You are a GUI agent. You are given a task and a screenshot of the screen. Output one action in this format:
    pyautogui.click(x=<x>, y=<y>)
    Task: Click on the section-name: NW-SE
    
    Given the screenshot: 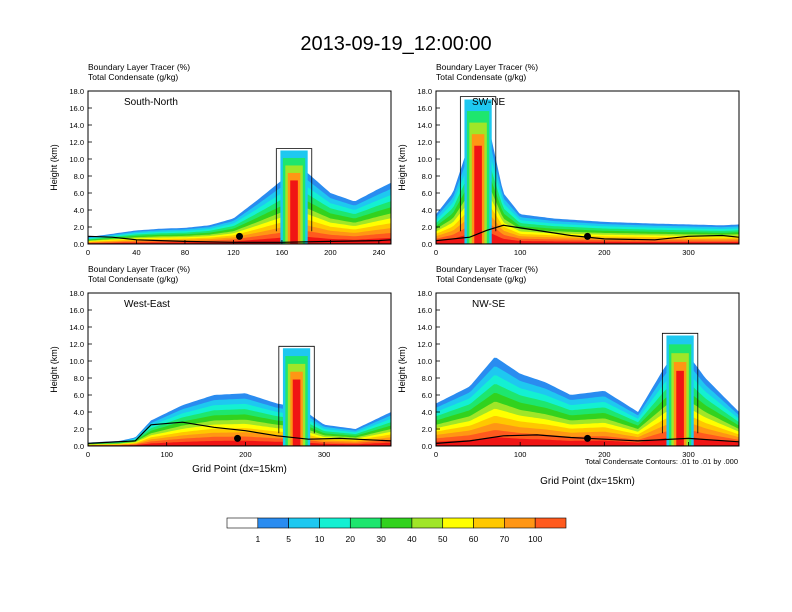 What is the action you would take?
    pyautogui.click(x=488, y=304)
    